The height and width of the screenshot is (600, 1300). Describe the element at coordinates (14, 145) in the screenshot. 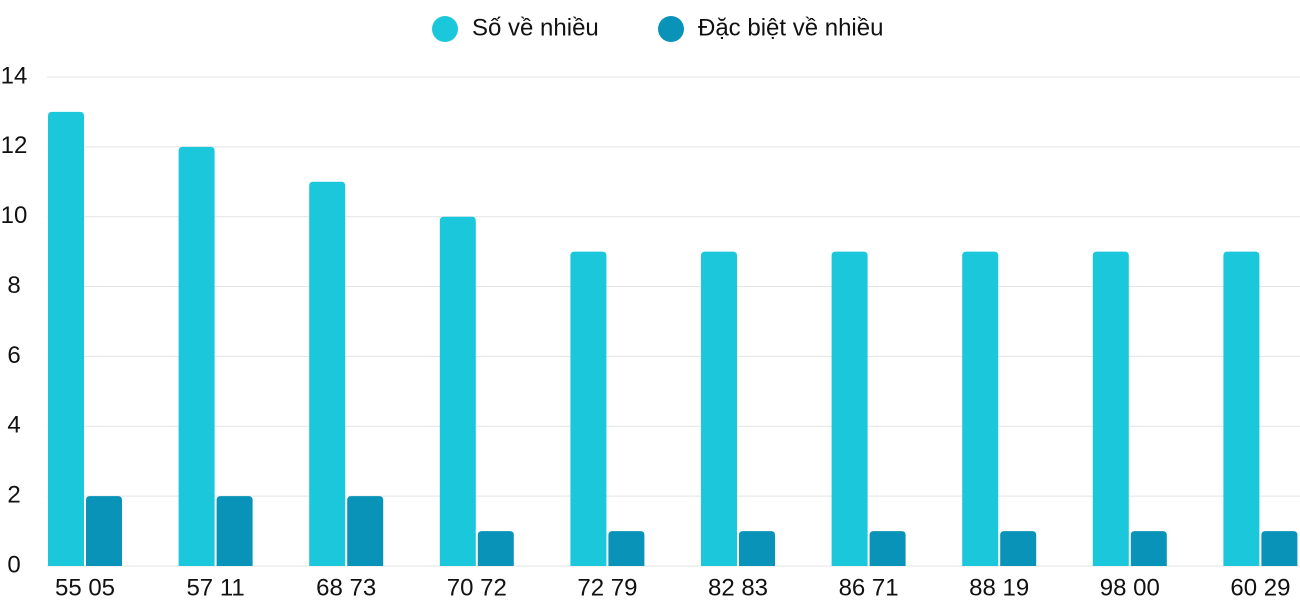

I see `y-tick-label: 12` at that location.